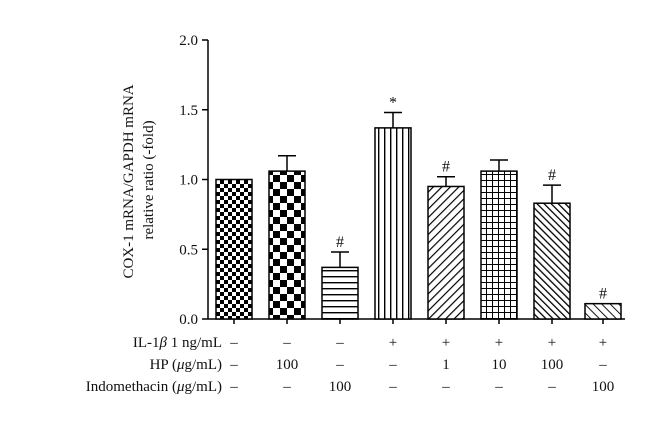 This screenshot has height=433, width=660. Describe the element at coordinates (188, 111) in the screenshot. I see `y-tick-label: 1.5` at that location.